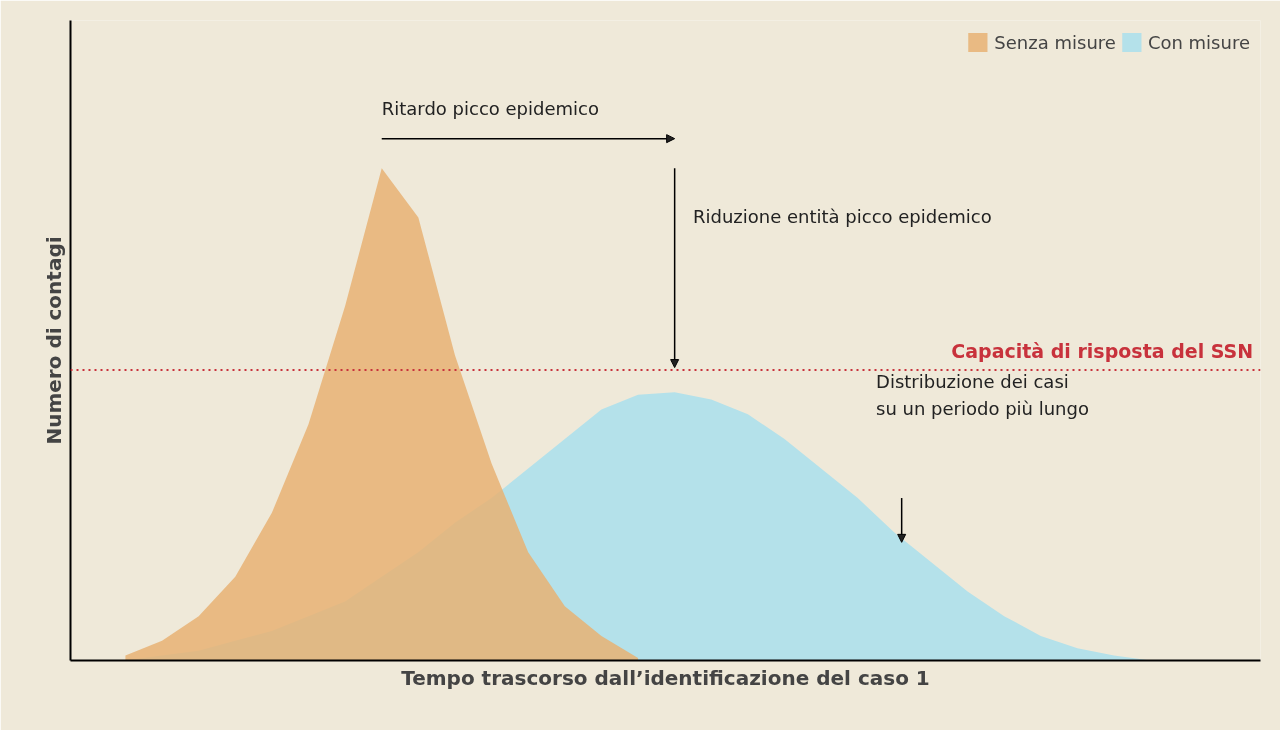 Image resolution: width=1287 pixels, height=736 pixels. I want to click on x-axis-title: Tempo trascorso dall’identificazione del caso 1, so click(665, 677).